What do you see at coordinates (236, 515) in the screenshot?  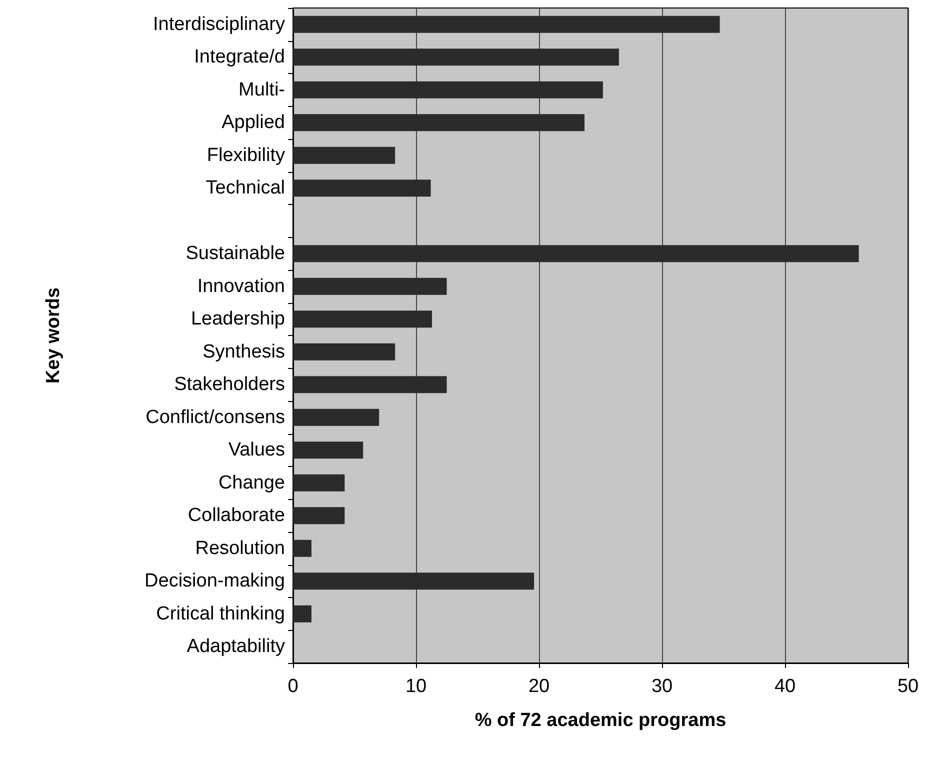 I see `y-tick-label: Collaborate` at bounding box center [236, 515].